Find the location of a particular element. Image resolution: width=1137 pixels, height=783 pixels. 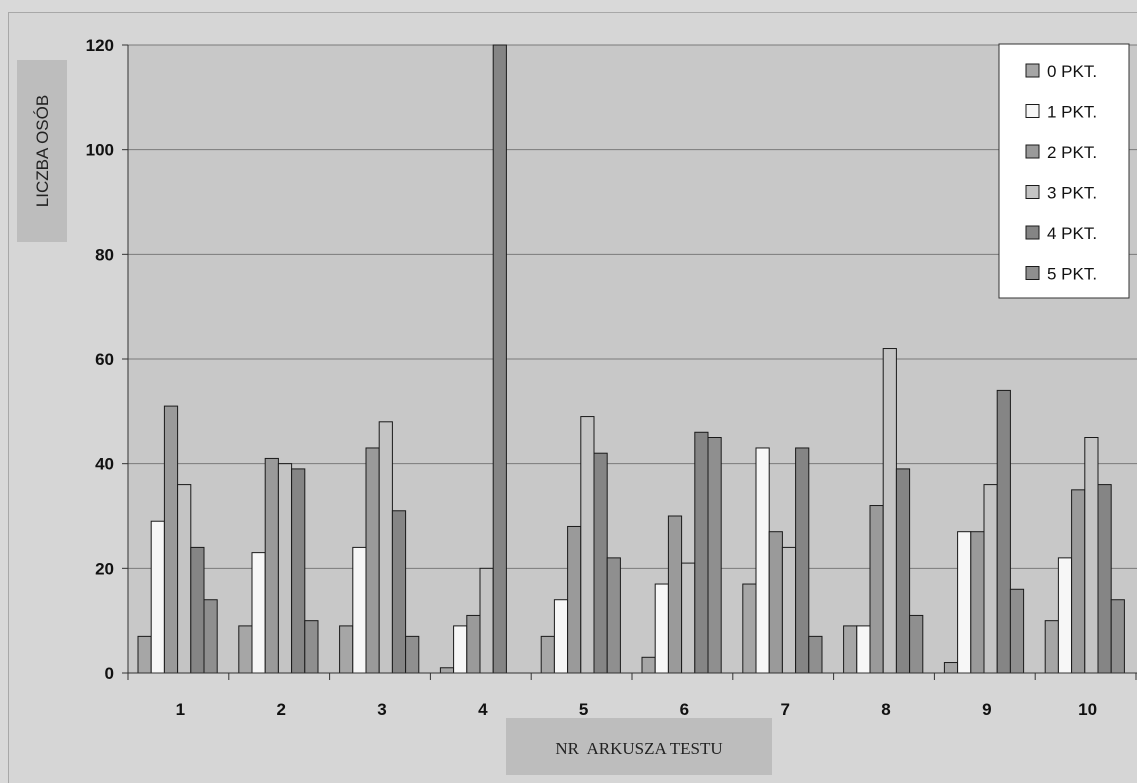

y-axis-title-box is located at coordinates (42, 151).